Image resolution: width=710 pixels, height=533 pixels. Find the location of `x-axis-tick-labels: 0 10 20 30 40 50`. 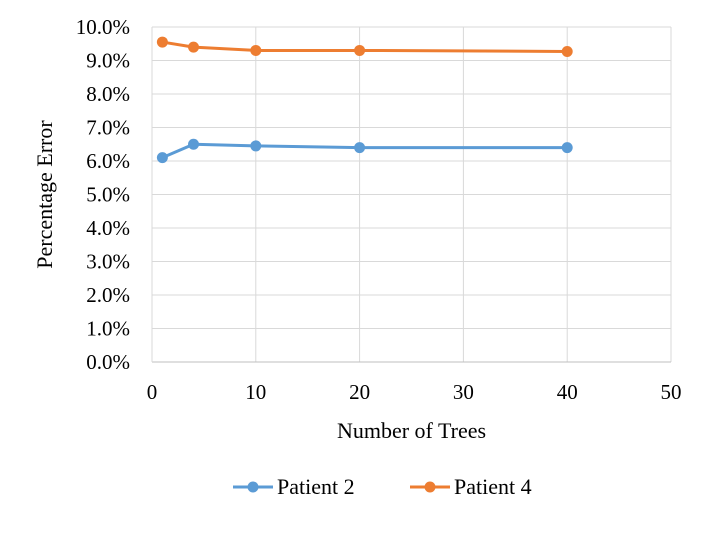

x-axis-tick-labels: 0 10 20 30 40 50 is located at coordinates (414, 392).